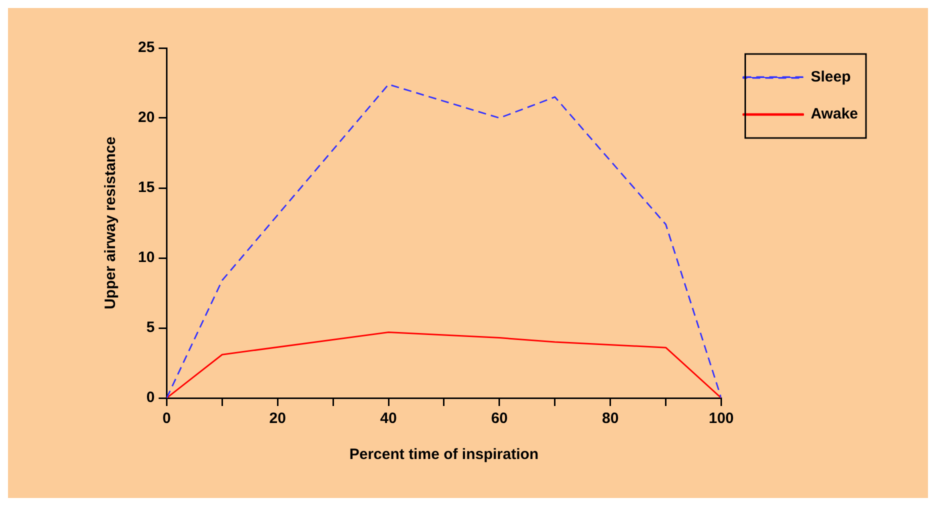 This screenshot has width=936, height=506. I want to click on x-tick-label: 20, so click(277, 419).